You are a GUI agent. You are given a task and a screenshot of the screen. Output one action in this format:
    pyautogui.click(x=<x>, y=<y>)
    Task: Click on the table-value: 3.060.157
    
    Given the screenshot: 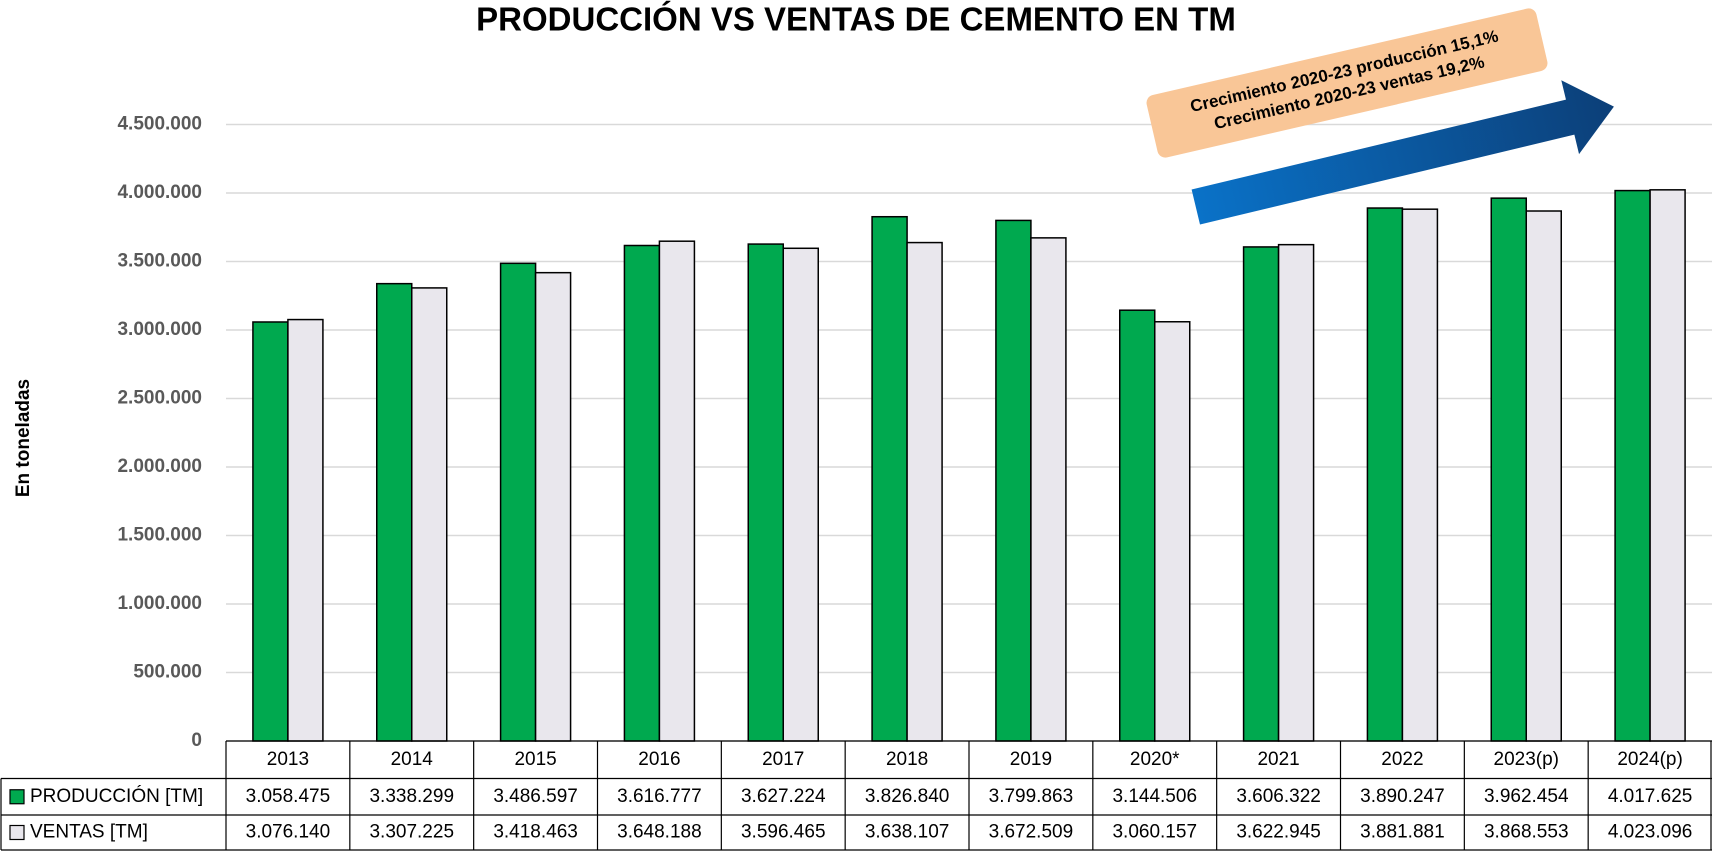 What is the action you would take?
    pyautogui.click(x=1154, y=832)
    